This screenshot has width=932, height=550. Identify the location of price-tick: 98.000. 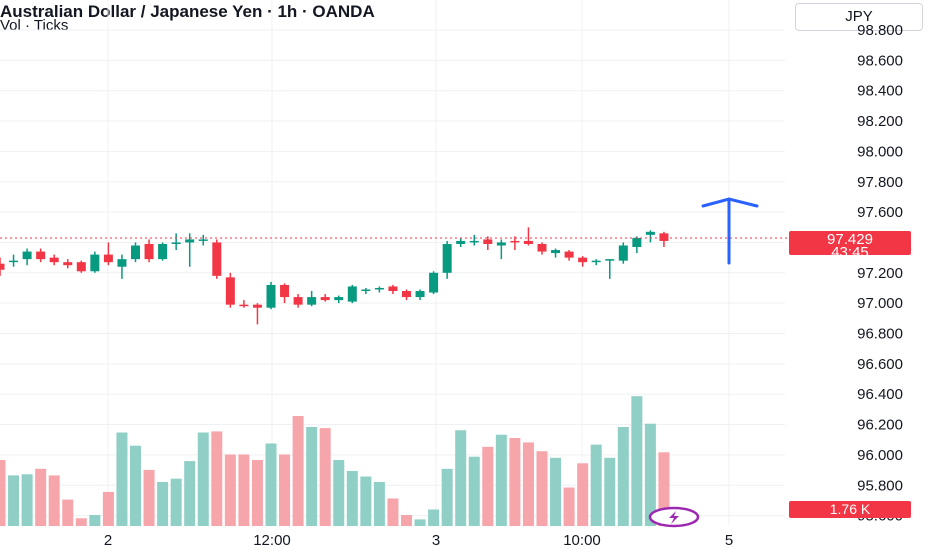
(880, 151).